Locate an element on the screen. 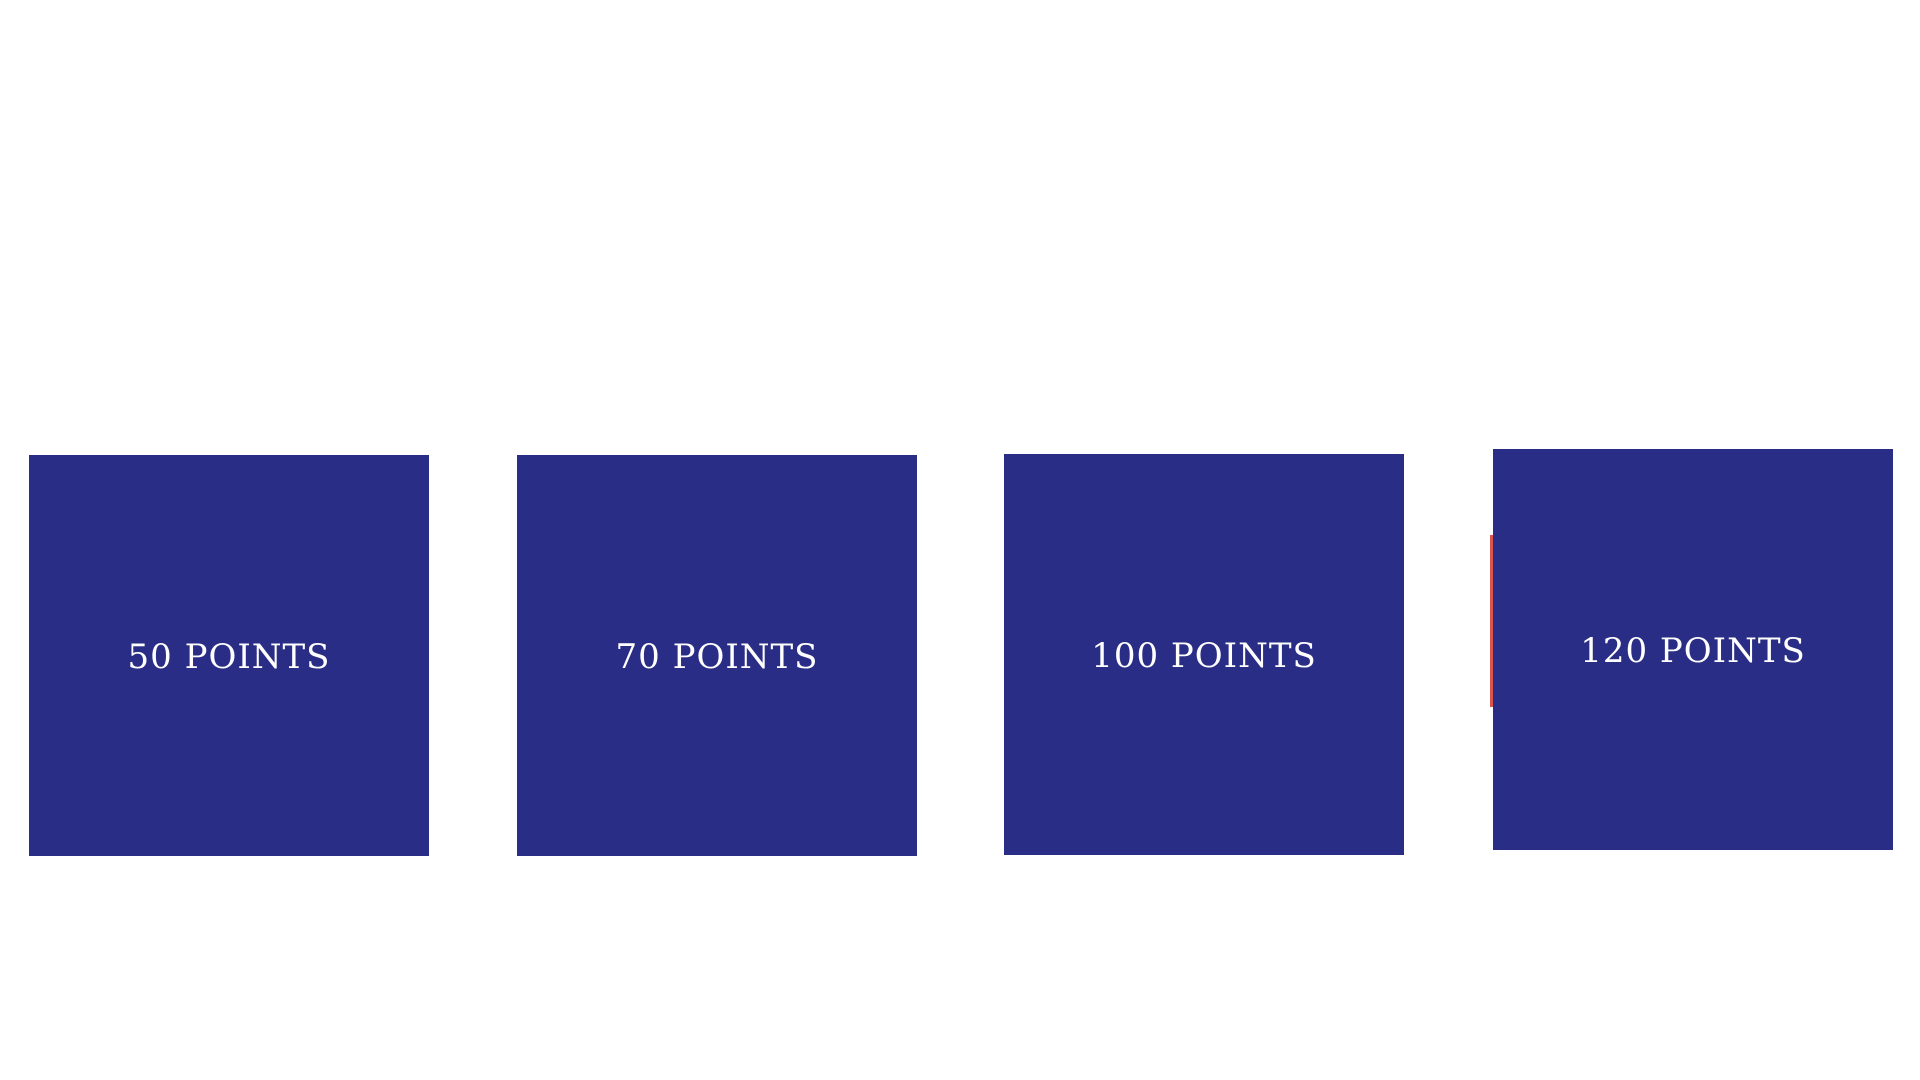  tile-70-points: 70 POINTS is located at coordinates (717, 655).